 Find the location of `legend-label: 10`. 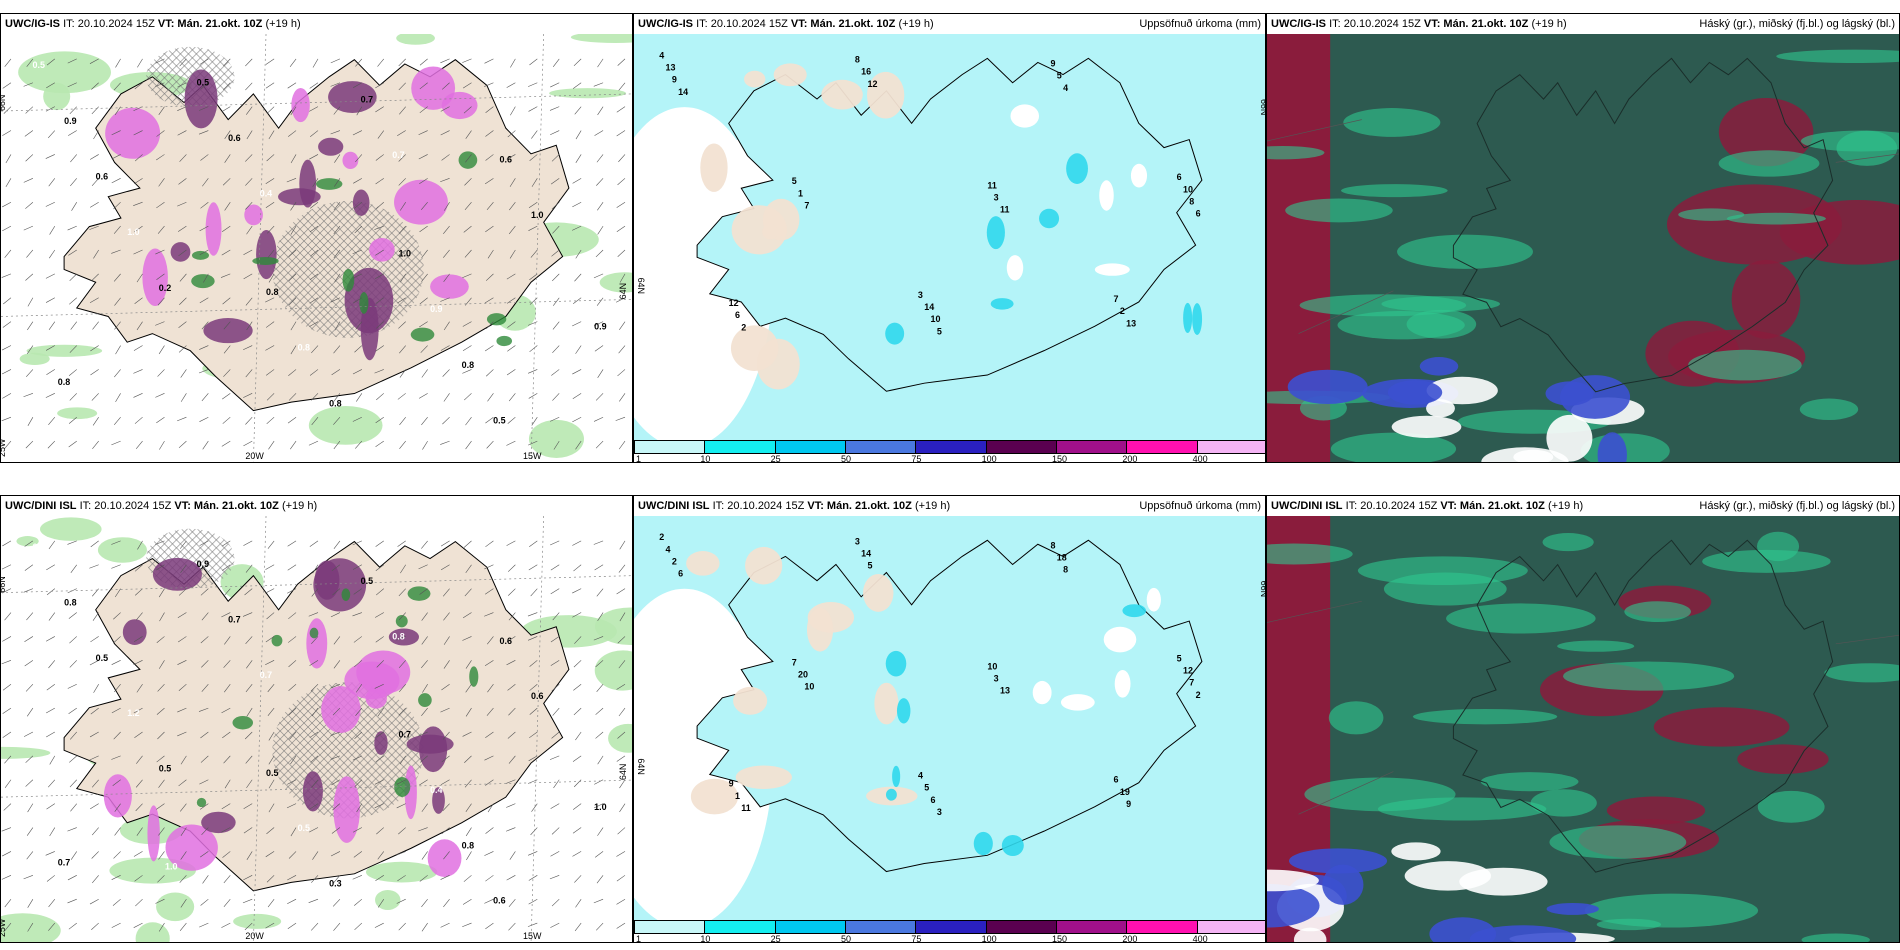

legend-label: 10 is located at coordinates (705, 938).